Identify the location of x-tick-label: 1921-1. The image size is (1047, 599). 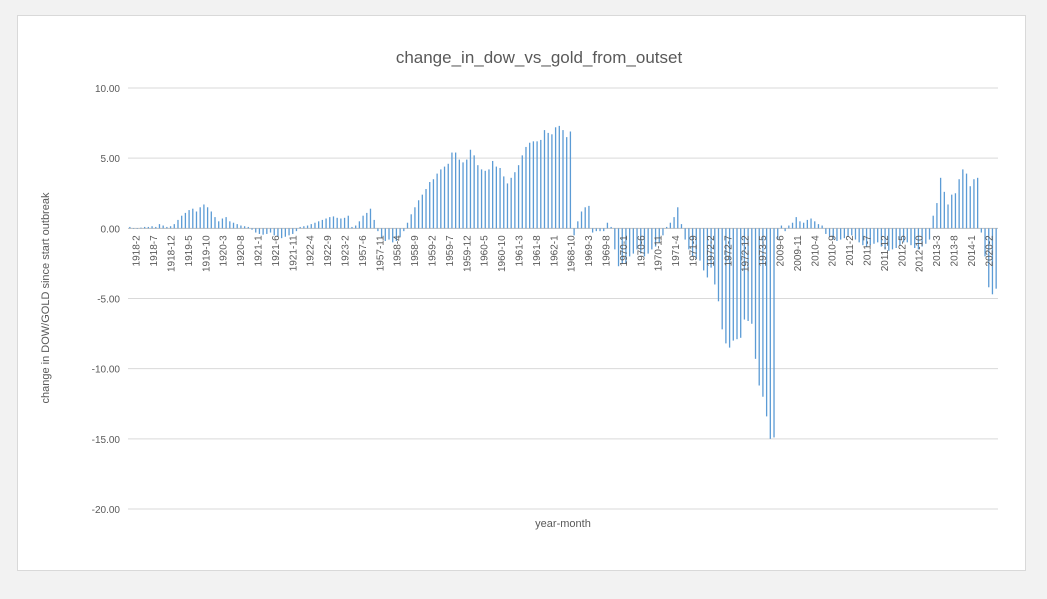
(259, 251).